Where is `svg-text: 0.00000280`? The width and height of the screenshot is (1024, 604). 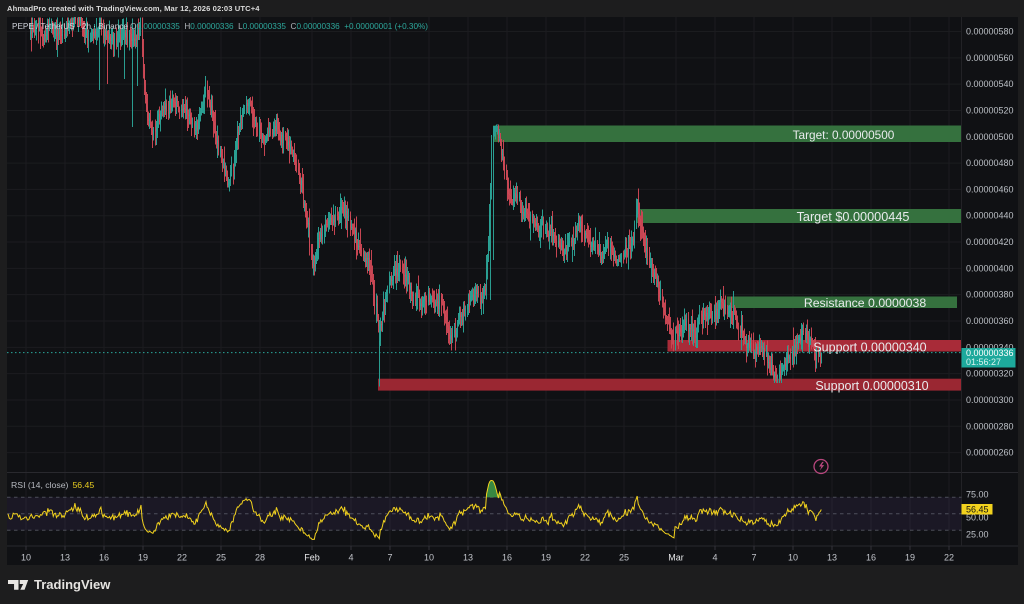
svg-text: 0.00000280 is located at coordinates (990, 426).